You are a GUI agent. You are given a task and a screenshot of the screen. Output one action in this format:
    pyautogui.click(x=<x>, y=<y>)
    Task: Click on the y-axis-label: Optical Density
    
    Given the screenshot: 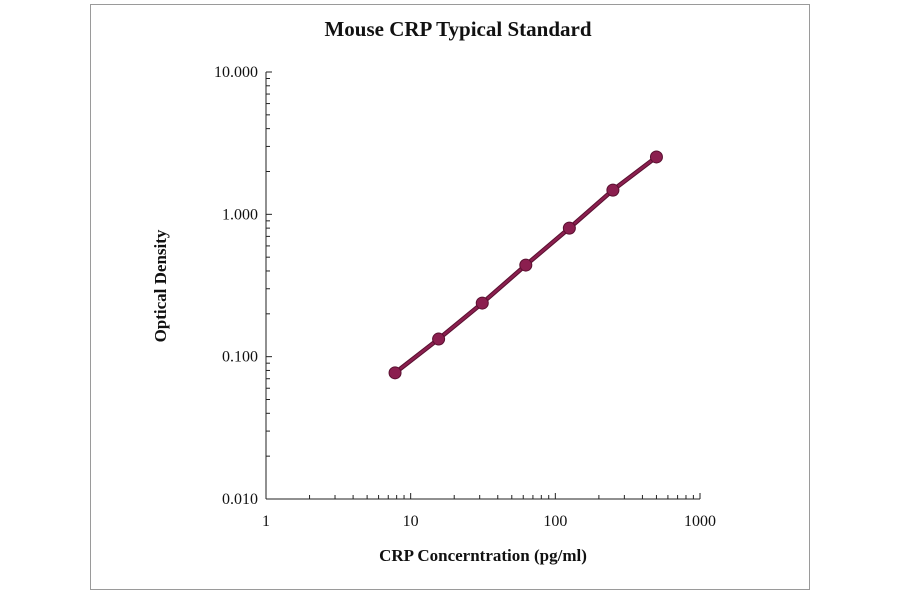 What is the action you would take?
    pyautogui.click(x=160, y=285)
    